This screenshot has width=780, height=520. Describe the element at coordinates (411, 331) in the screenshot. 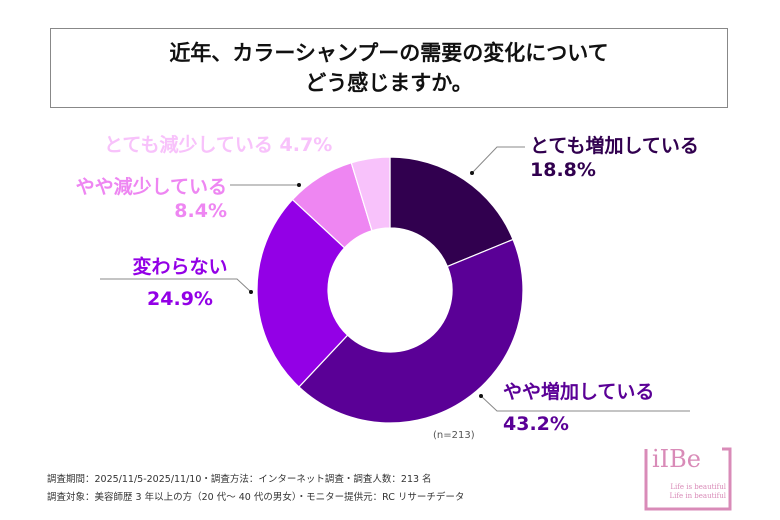

I see `slice-somewhat-increase` at that location.